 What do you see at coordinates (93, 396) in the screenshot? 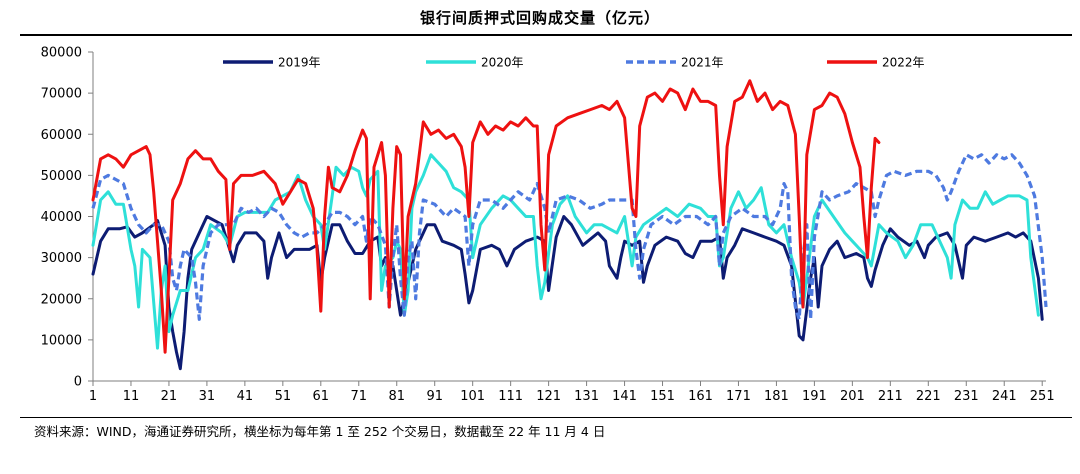
I see `x-tick-label: 1` at bounding box center [93, 396].